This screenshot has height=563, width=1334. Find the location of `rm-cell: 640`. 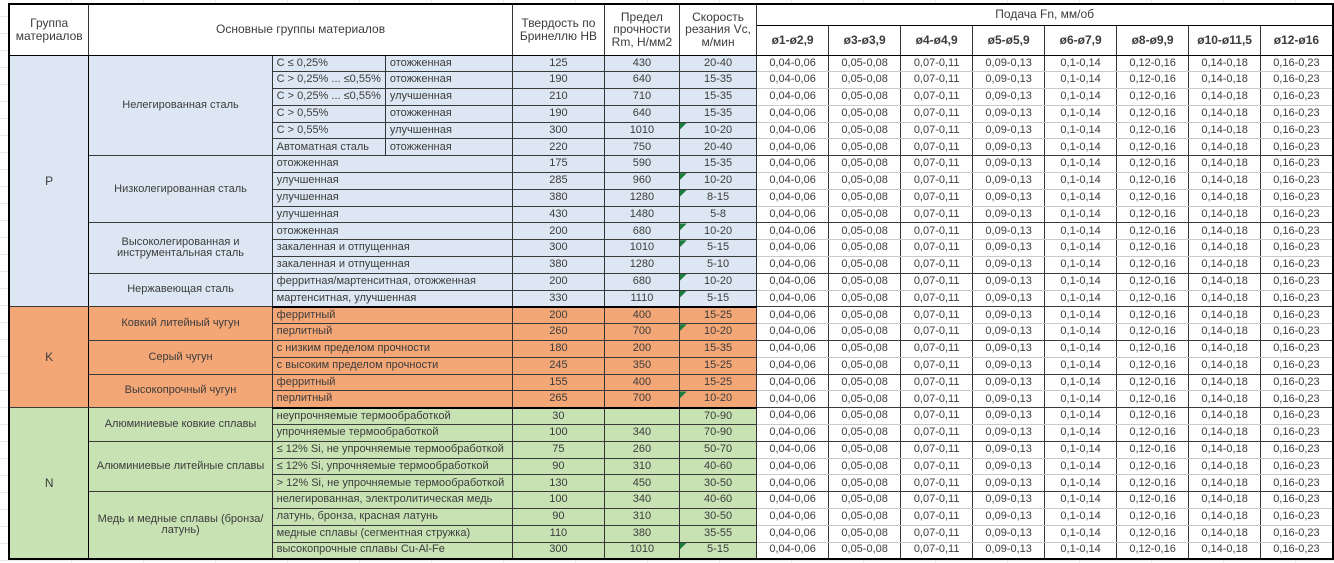

rm-cell: 640 is located at coordinates (642, 80).